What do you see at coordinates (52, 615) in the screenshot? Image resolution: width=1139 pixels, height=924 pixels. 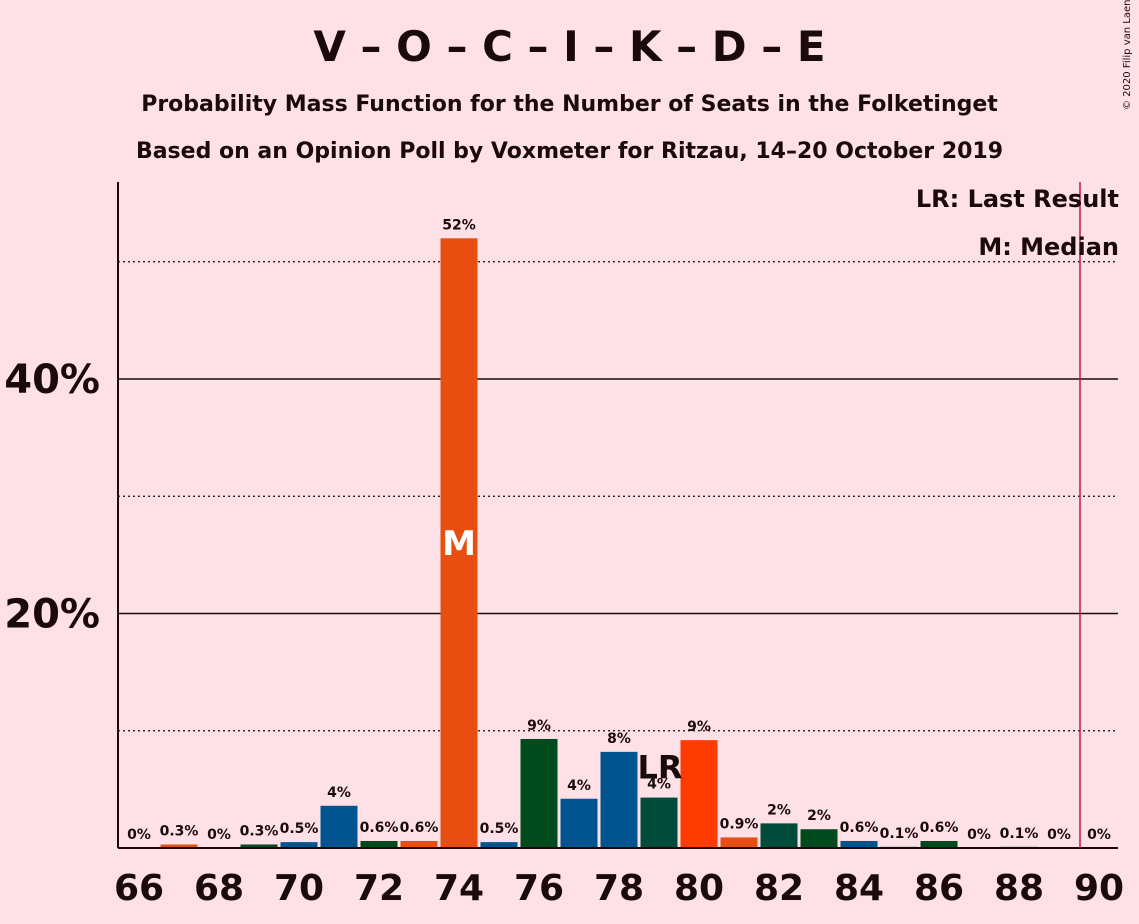 I see `y-tick-label: 20%` at bounding box center [52, 615].